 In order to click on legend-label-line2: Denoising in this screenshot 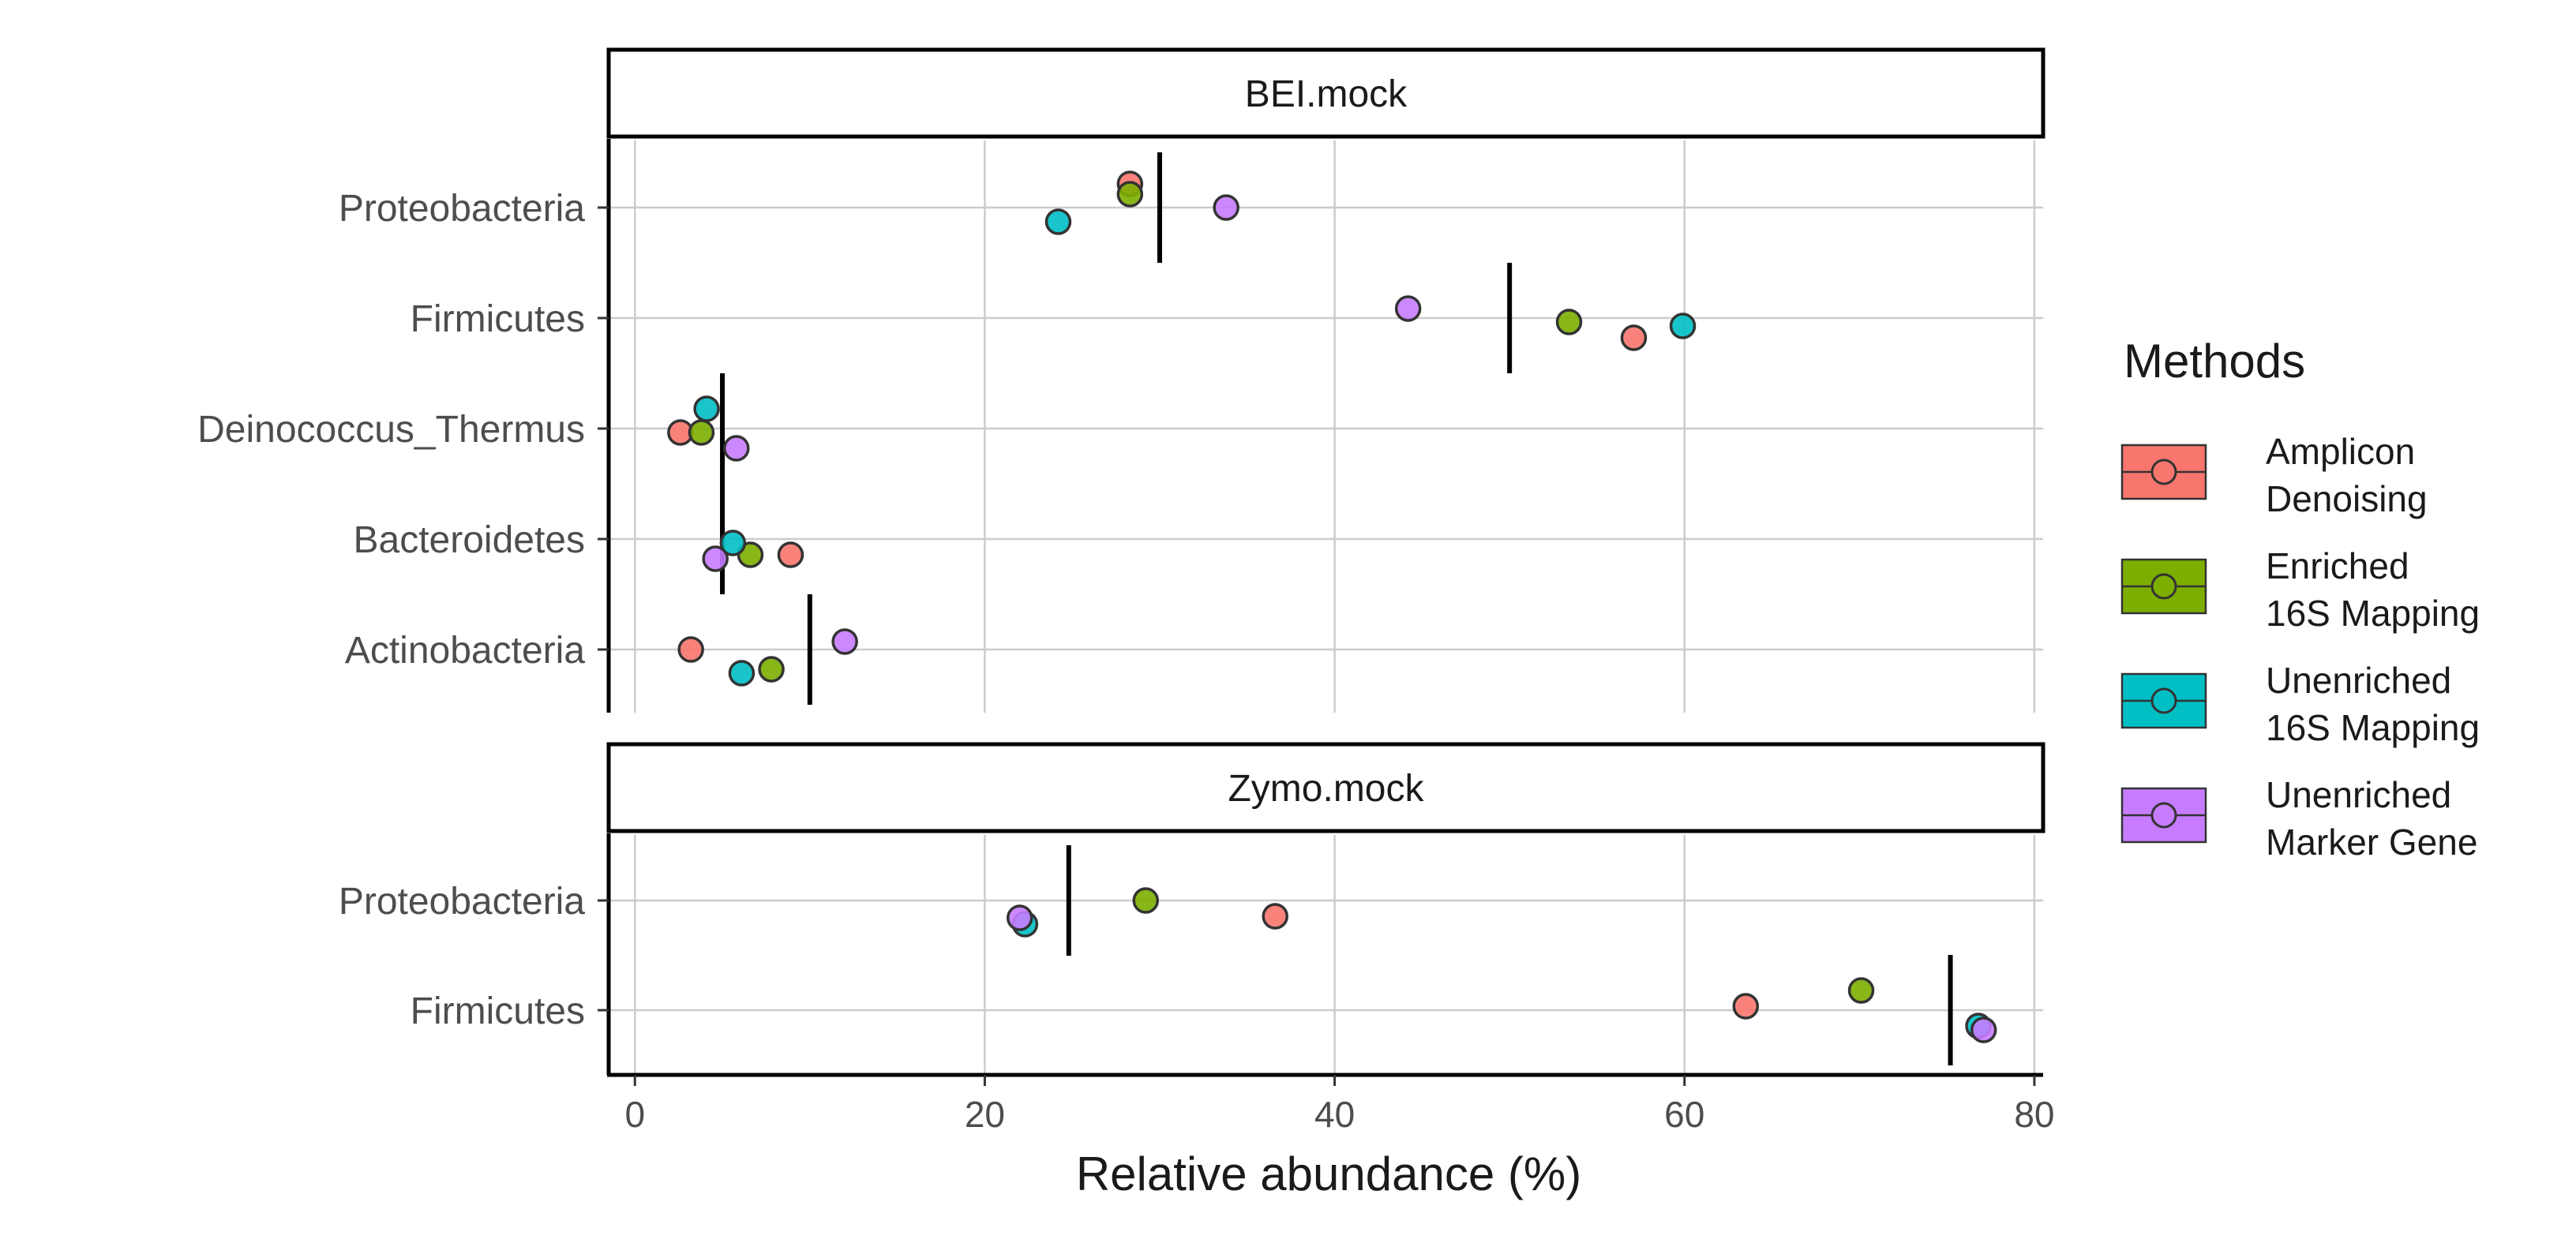, I will do `click(2347, 498)`.